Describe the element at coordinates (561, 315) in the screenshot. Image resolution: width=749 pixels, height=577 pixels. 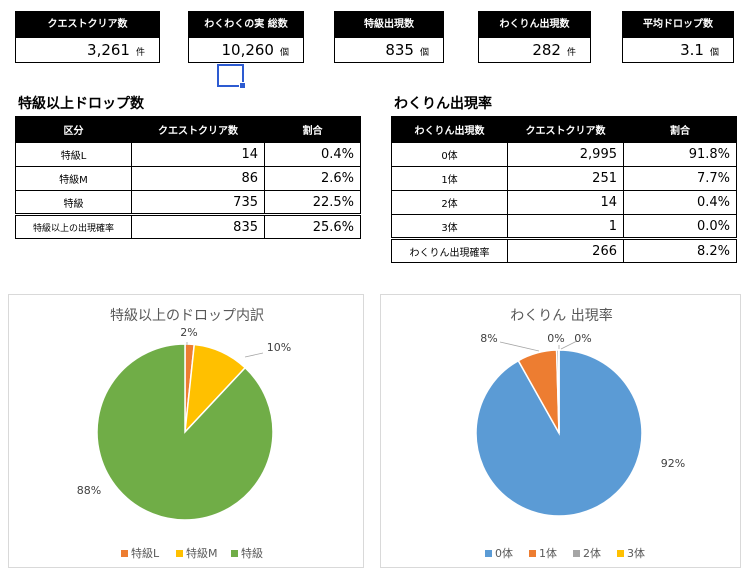
I see `chart-title: わくりん 出現率` at that location.